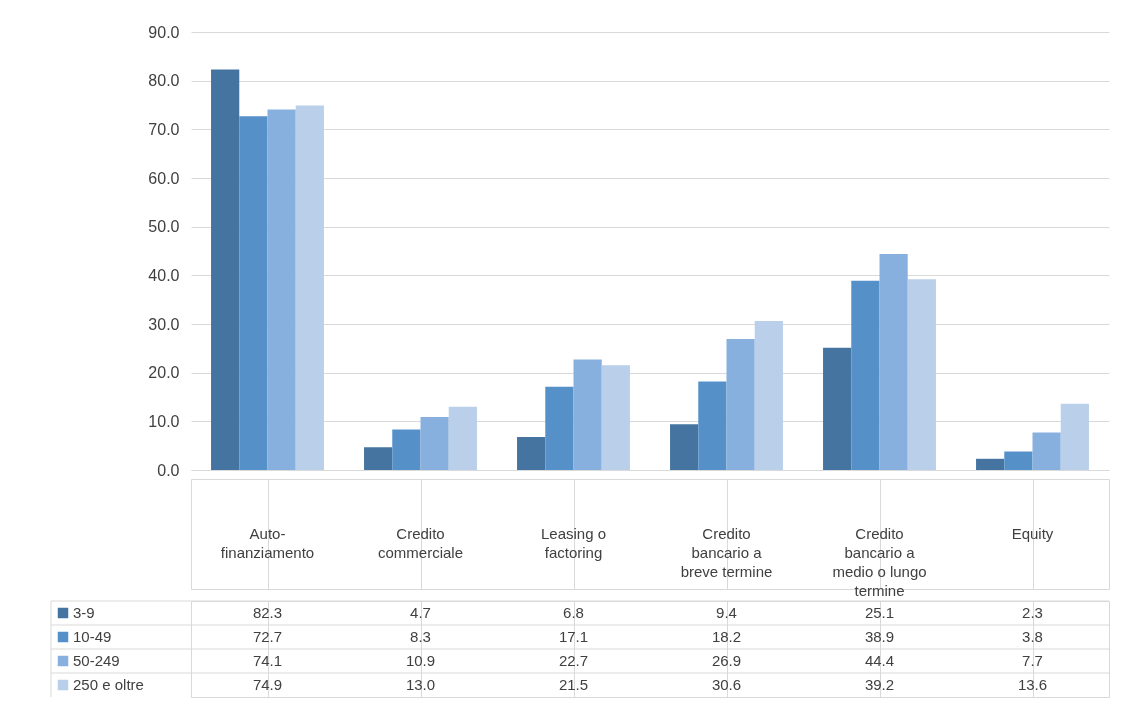 The image size is (1126, 722). I want to click on data-label: 9.4, so click(726, 612).